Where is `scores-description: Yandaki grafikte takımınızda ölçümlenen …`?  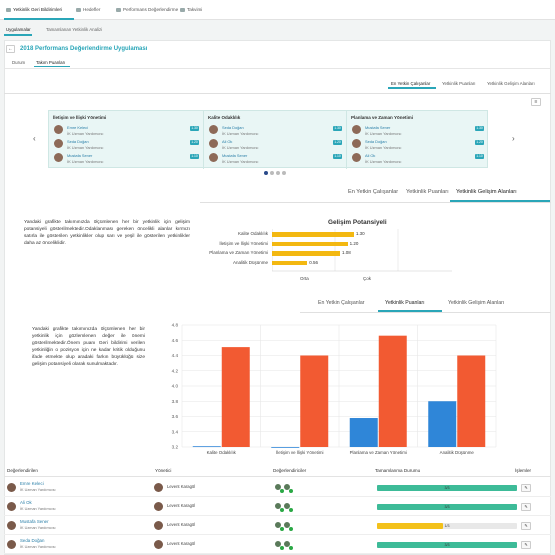 scores-description: Yandaki grafikte takımınızda ölçümlenen … is located at coordinates (88, 347).